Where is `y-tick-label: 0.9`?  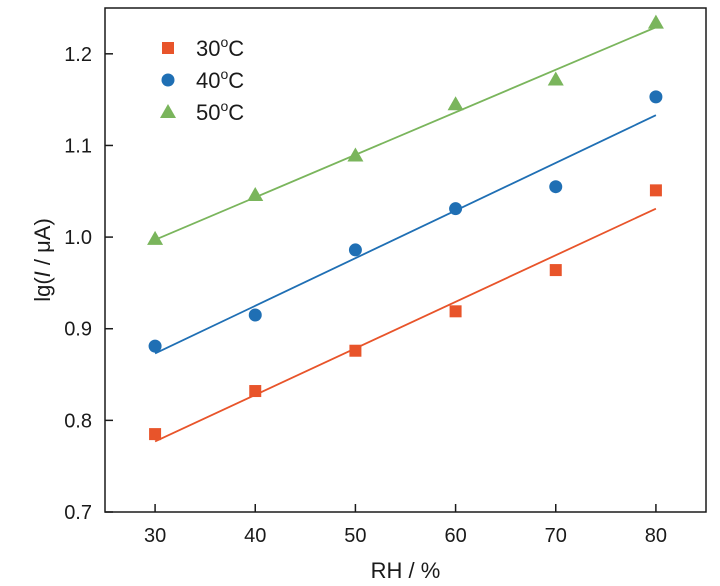 y-tick-label: 0.9 is located at coordinates (78, 330).